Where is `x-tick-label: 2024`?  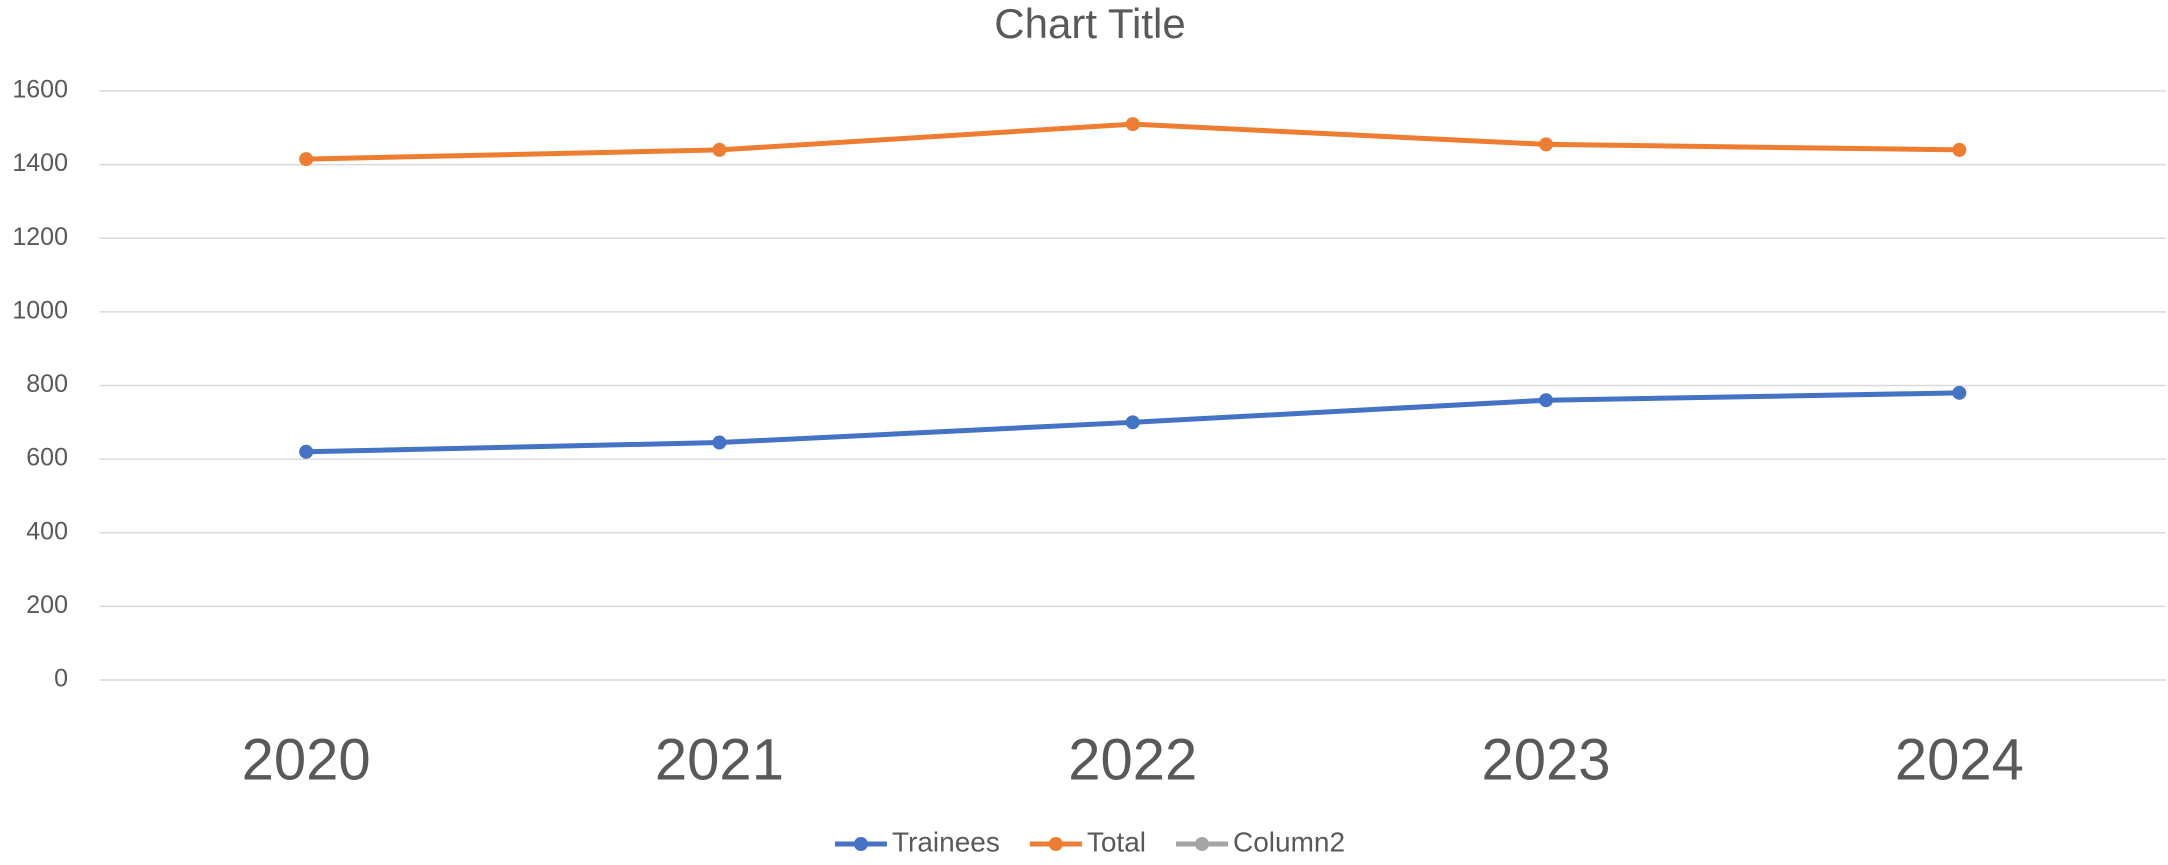
x-tick-label: 2024 is located at coordinates (1959, 759).